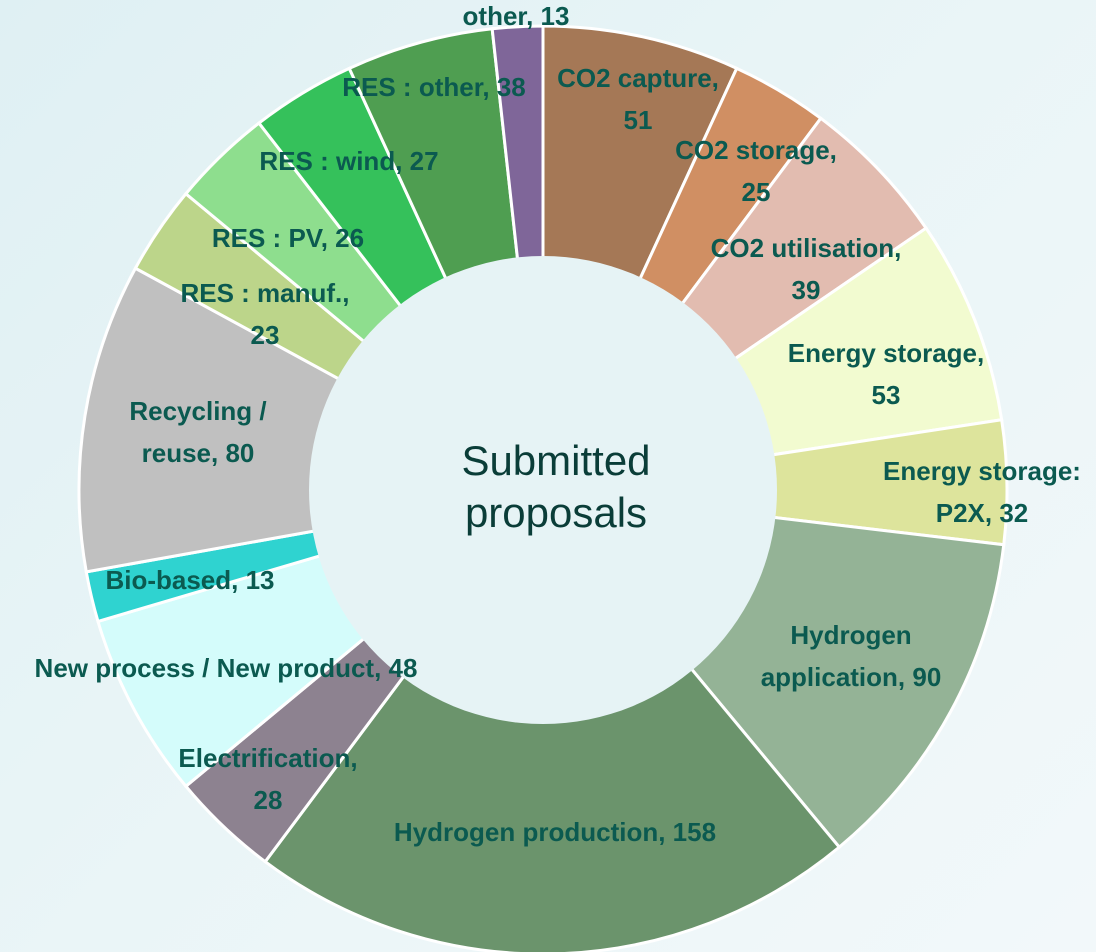  Describe the element at coordinates (348, 161) in the screenshot. I see `data-label: RES : wind, 27` at that location.